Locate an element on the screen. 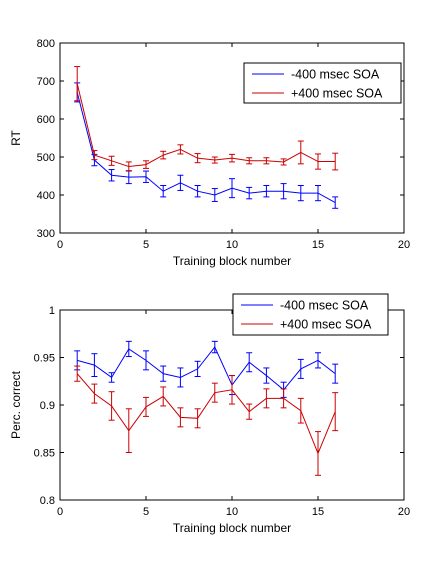 The image size is (448, 563). y-tick-label: 300 is located at coordinates (46, 234).